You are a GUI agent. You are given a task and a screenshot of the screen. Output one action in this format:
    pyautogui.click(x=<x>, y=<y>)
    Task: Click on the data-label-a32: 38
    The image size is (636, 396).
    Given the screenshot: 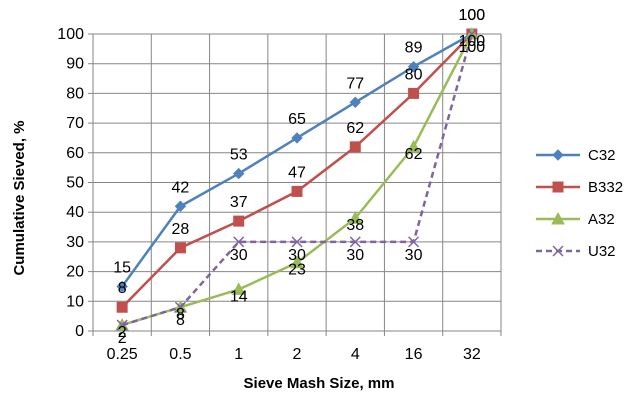 What is the action you would take?
    pyautogui.click(x=355, y=225)
    